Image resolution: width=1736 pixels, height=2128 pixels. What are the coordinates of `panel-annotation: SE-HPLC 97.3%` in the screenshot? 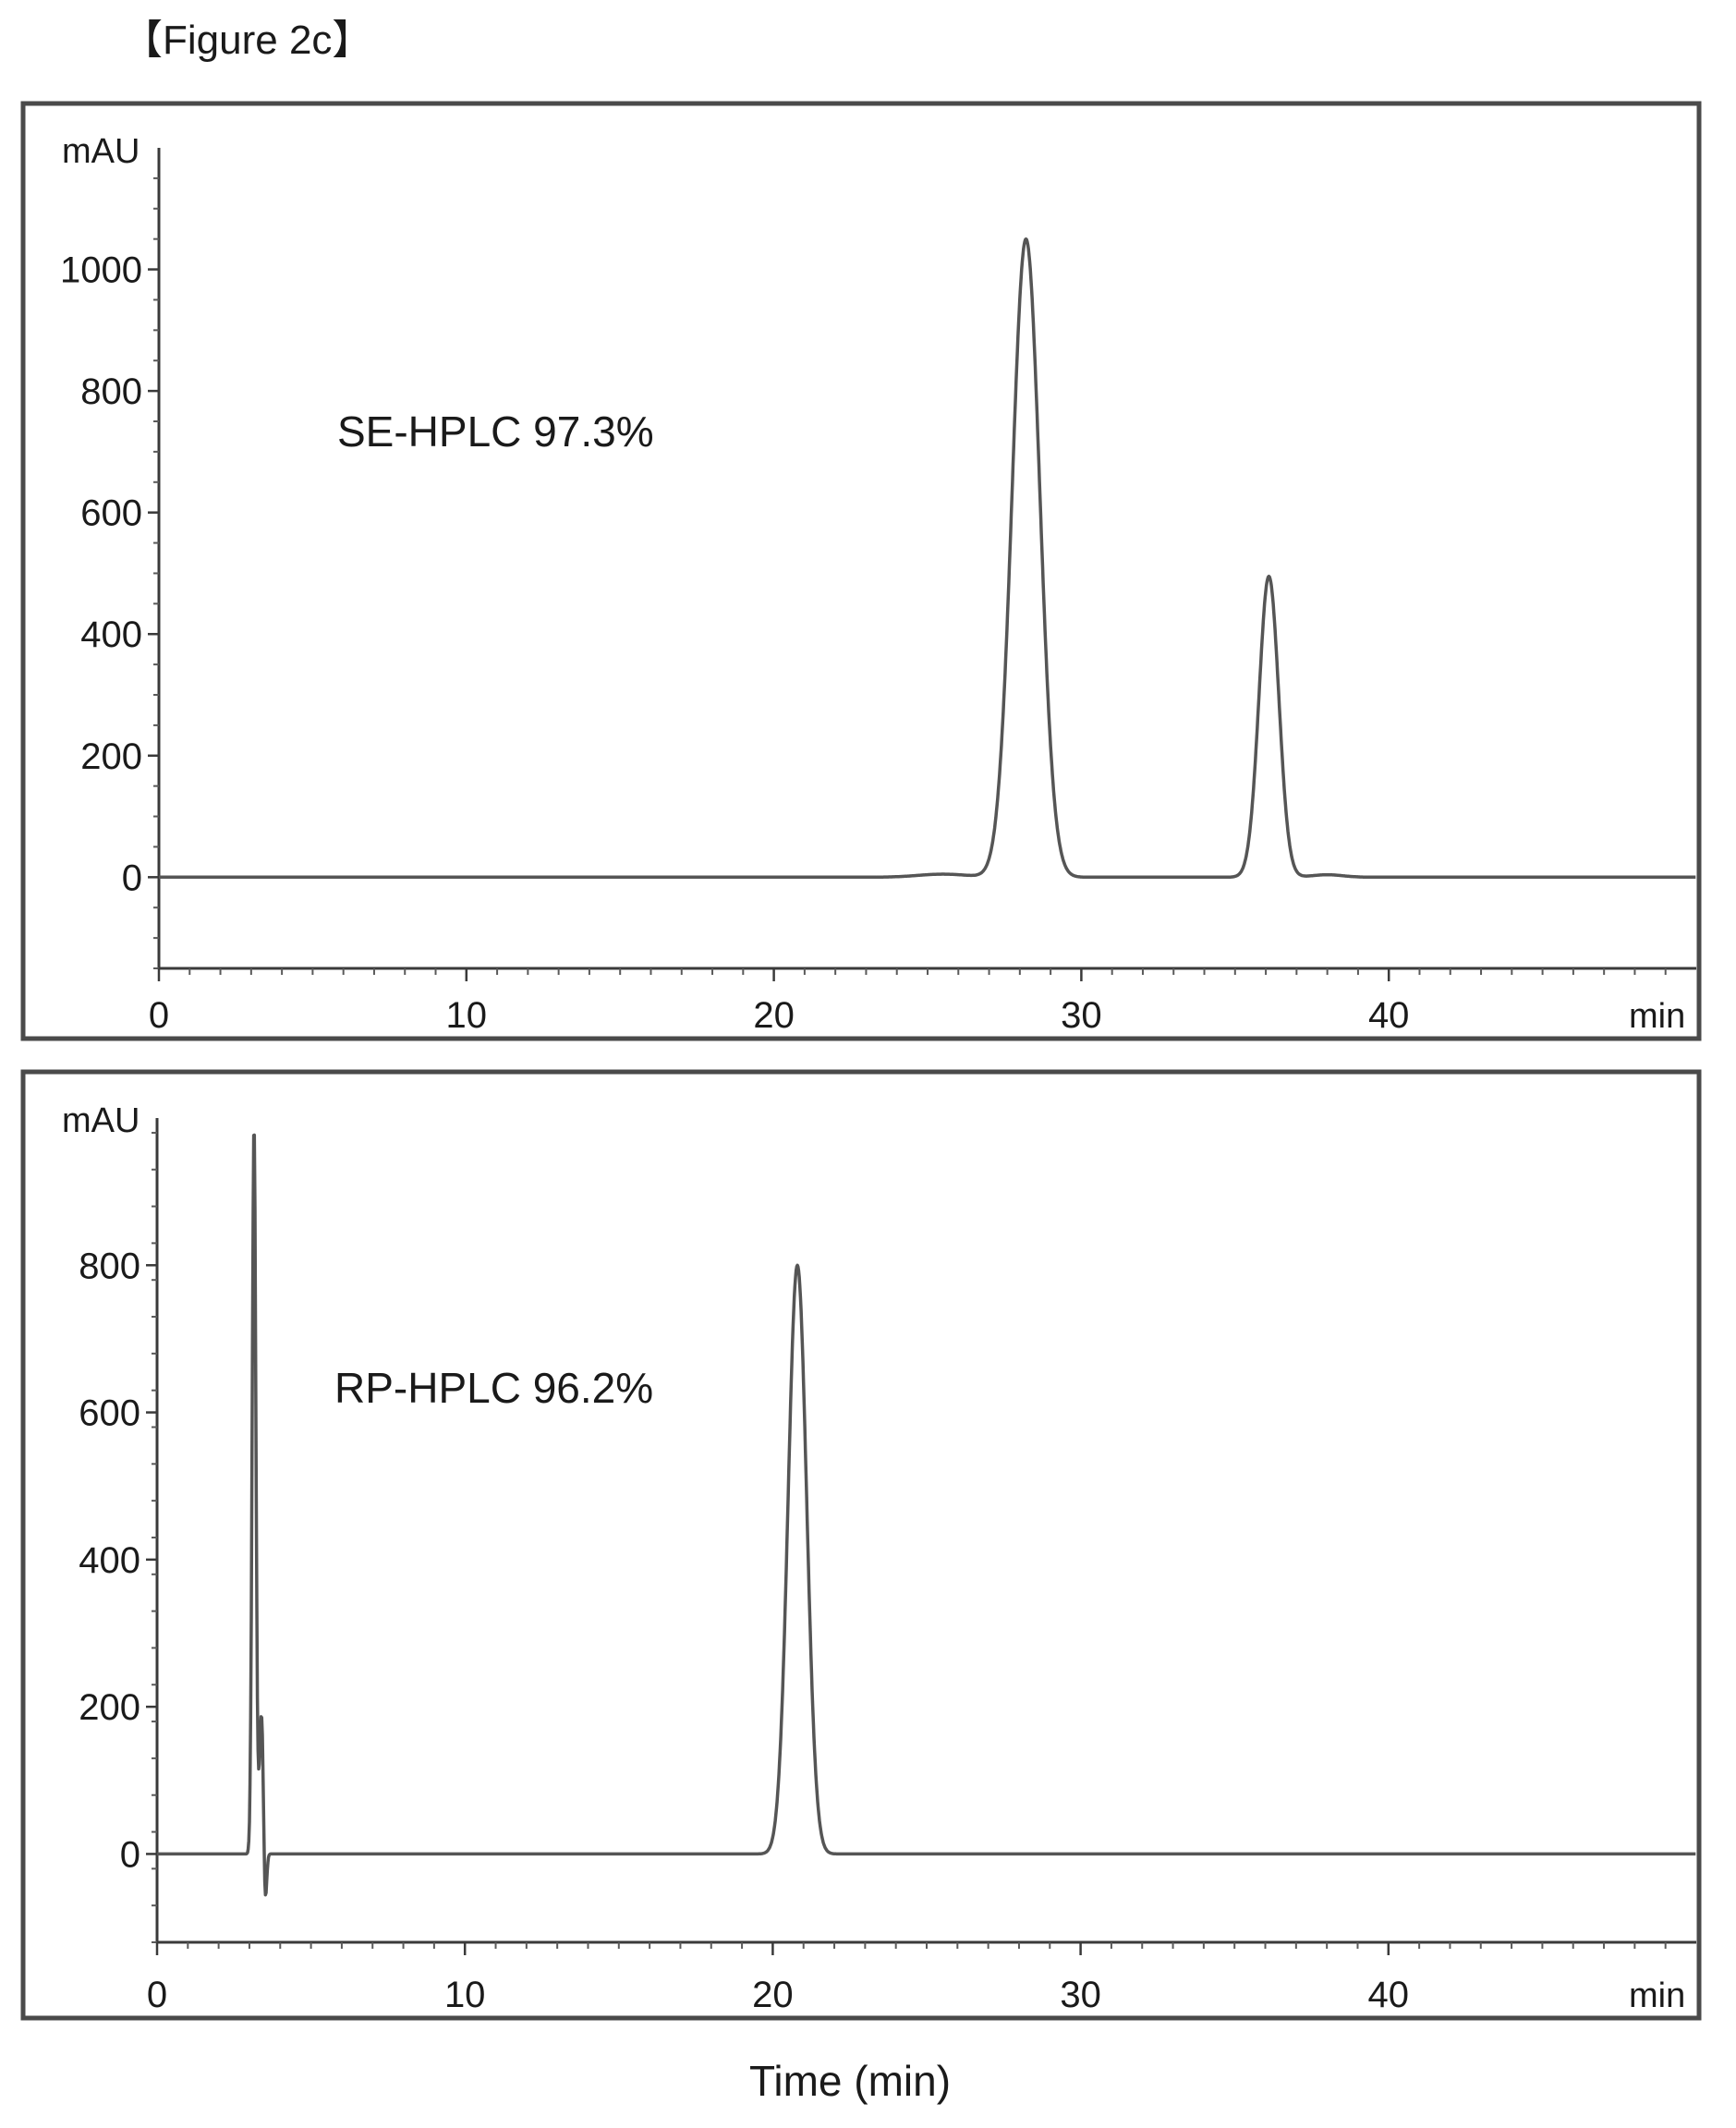 It's located at (496, 431).